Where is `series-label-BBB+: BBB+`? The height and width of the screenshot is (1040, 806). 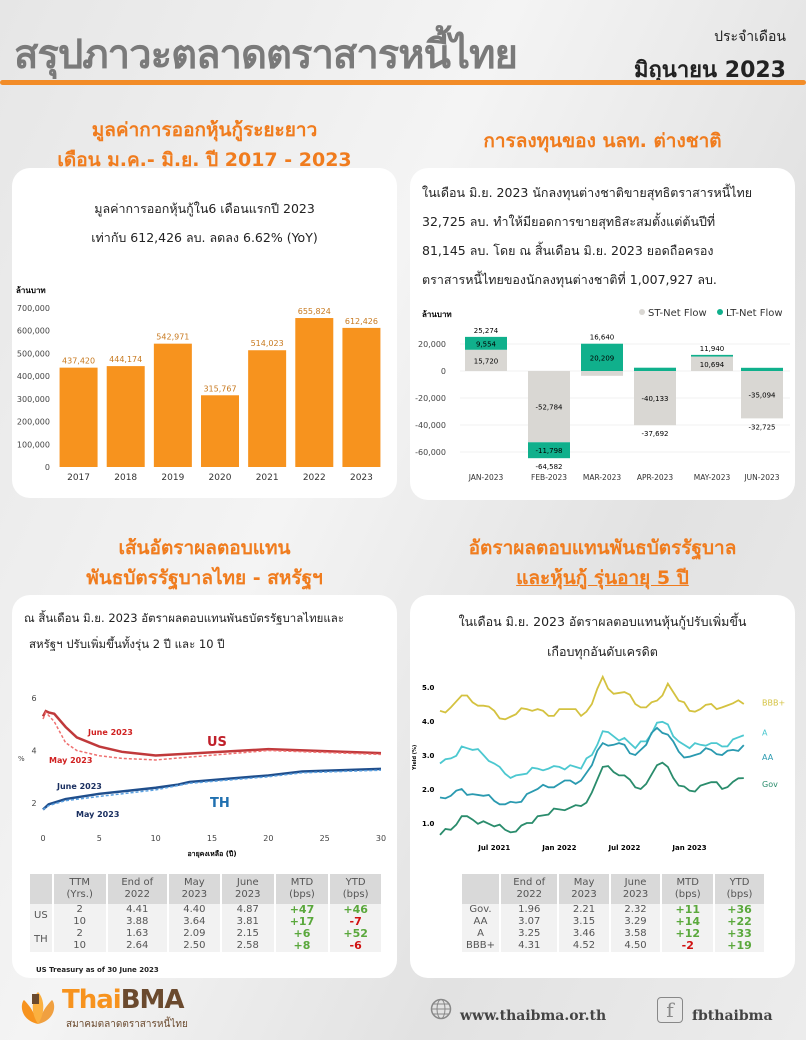
series-label-BBB+: BBB+ is located at coordinates (773, 702).